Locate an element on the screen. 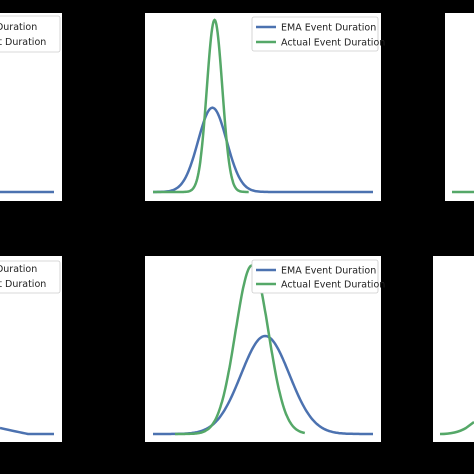 The image size is (474, 474). bottom-center-actual-line is located at coordinates (240, 350).